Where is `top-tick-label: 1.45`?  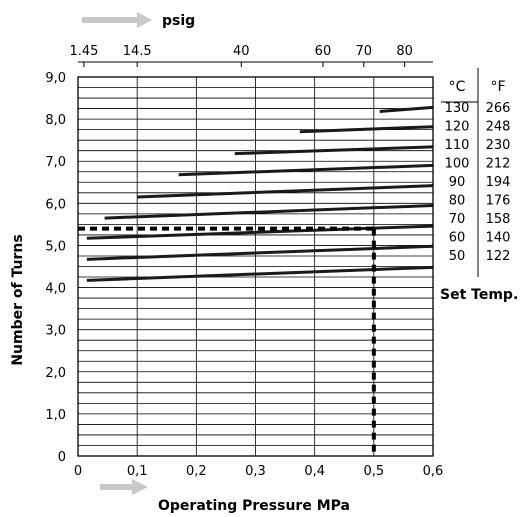 top-tick-label: 1.45 is located at coordinates (83, 51).